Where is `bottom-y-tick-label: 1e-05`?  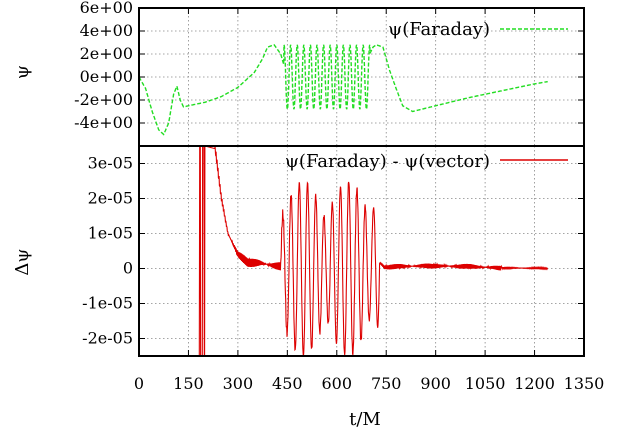
bottom-y-tick-label: 1e-05 is located at coordinates (110, 233).